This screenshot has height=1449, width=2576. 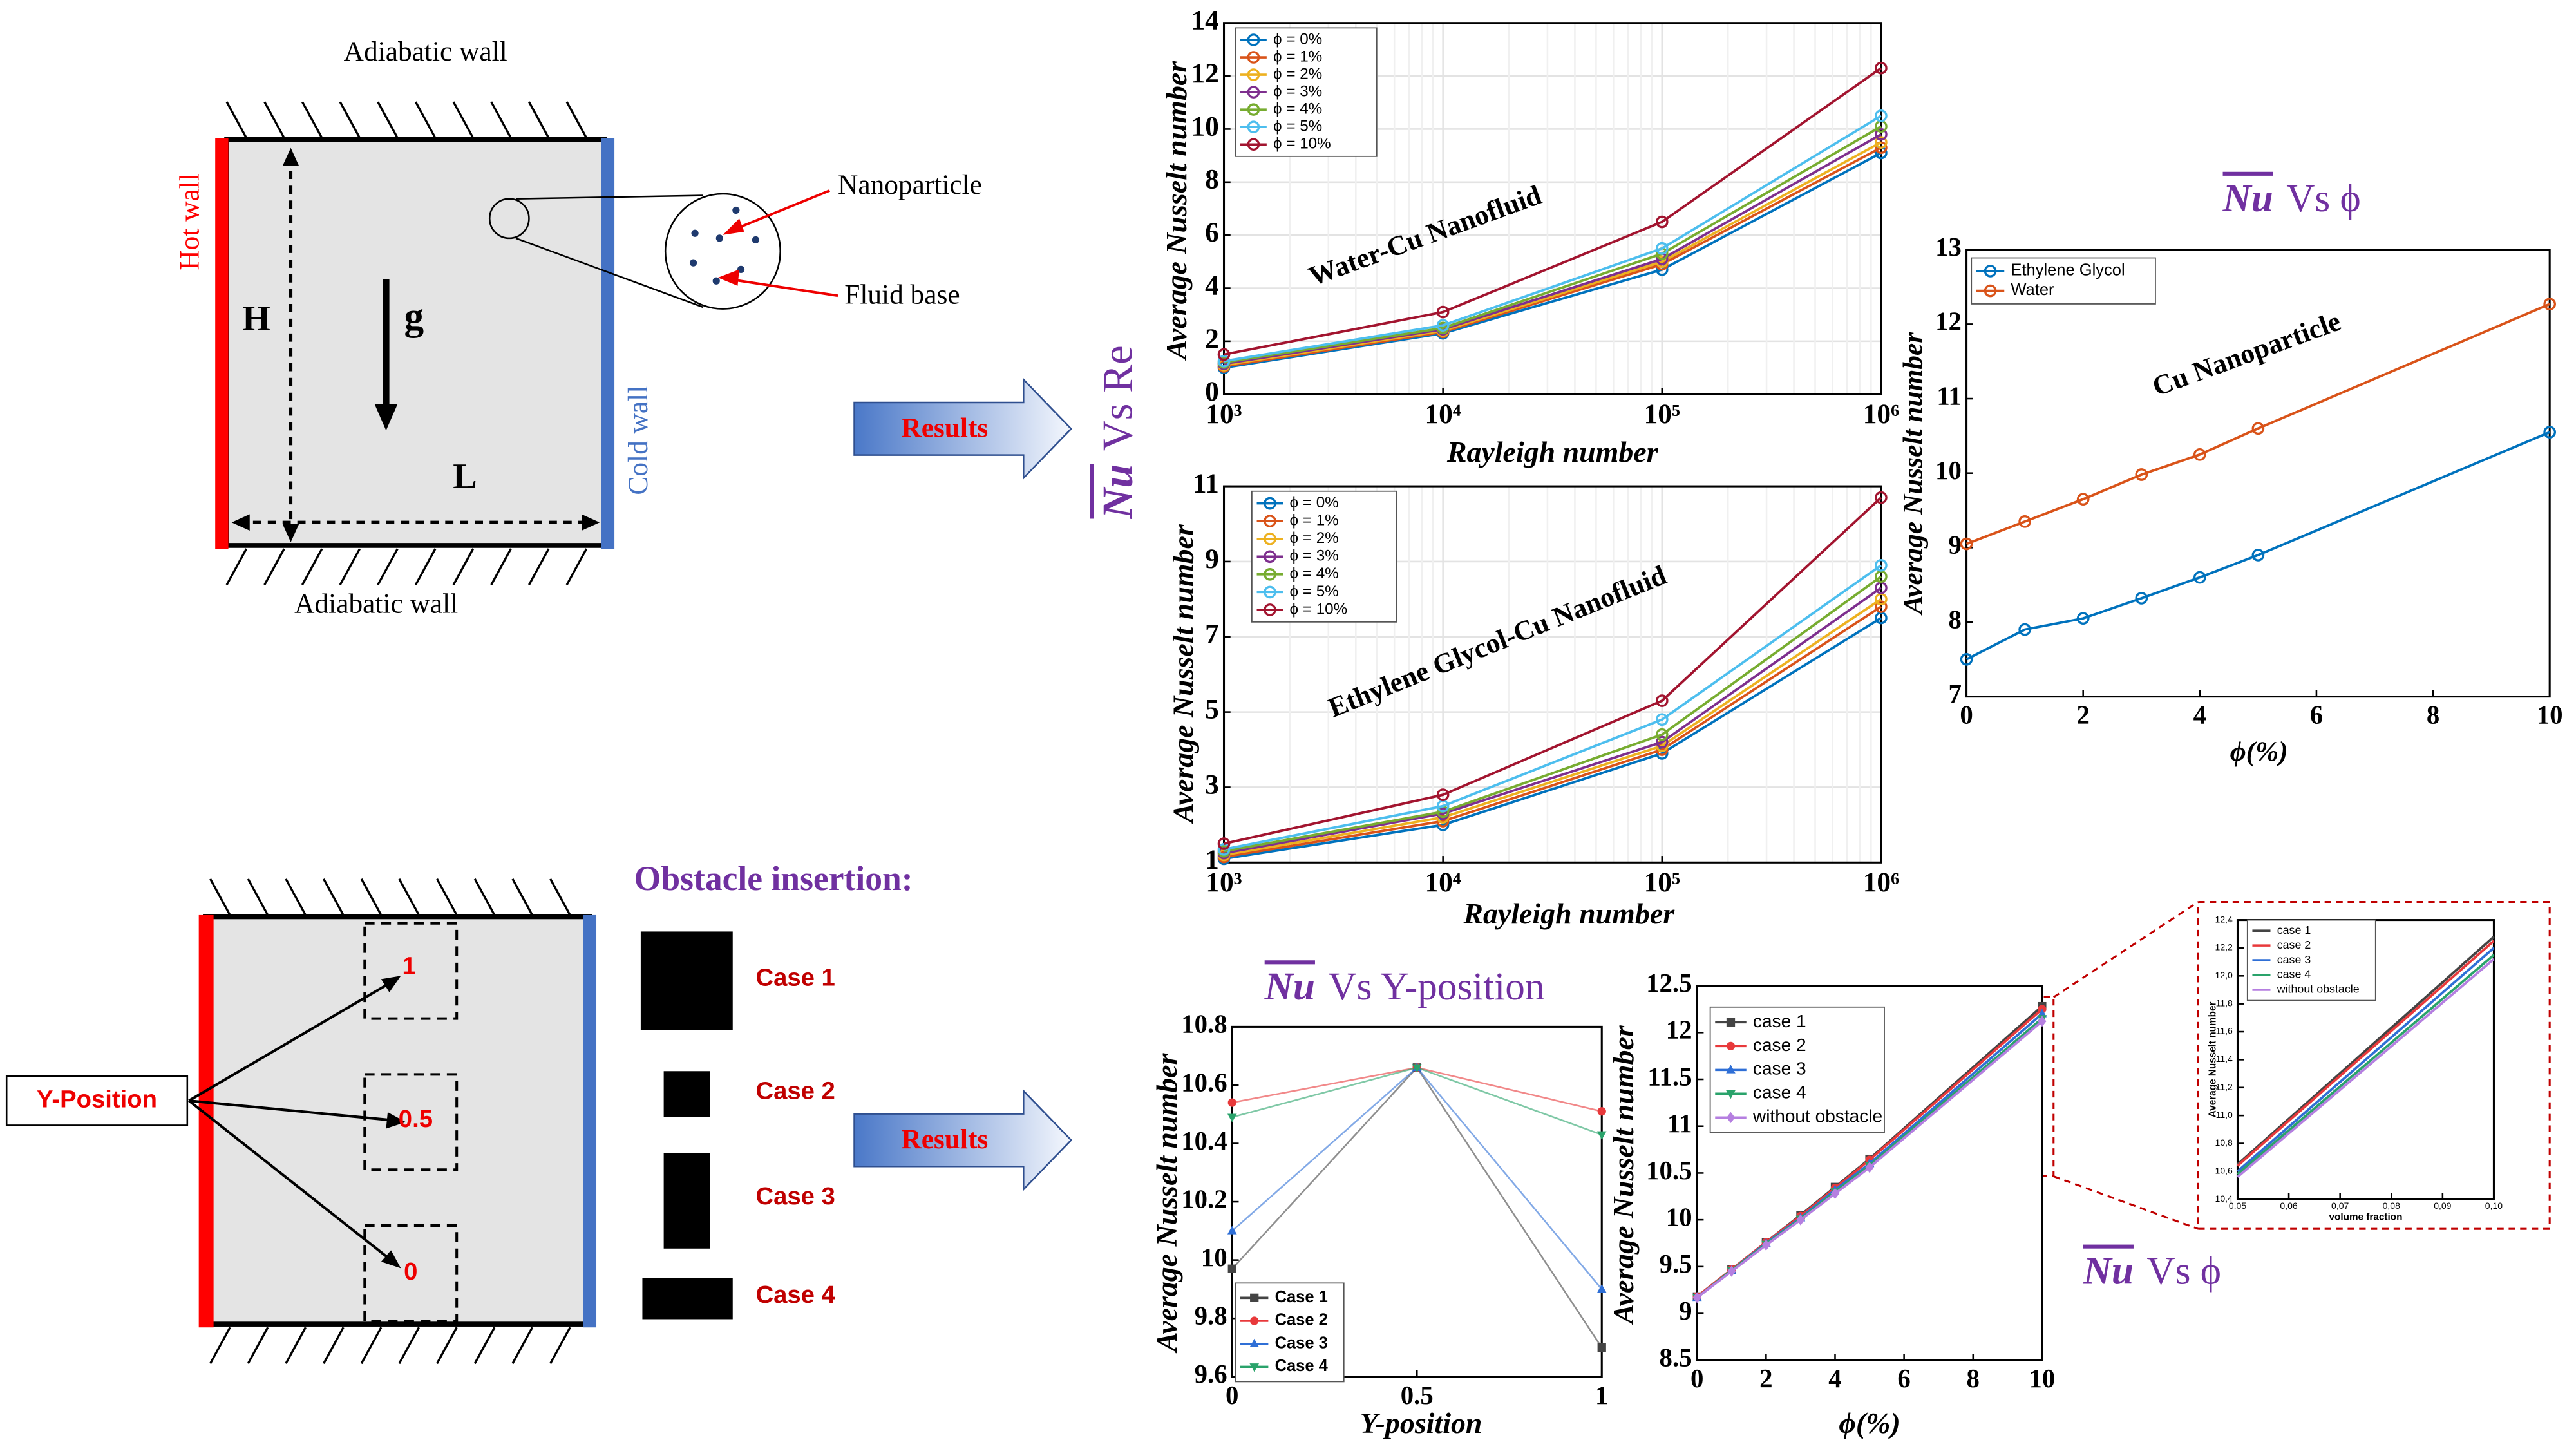 What do you see at coordinates (1662, 415) in the screenshot?
I see `x-tick-label: 10⁵` at bounding box center [1662, 415].